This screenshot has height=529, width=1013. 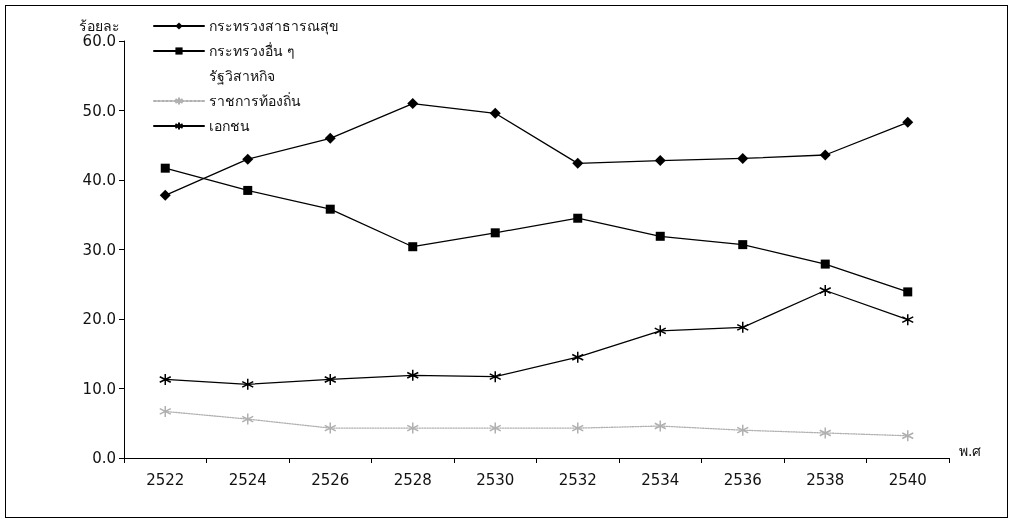 What do you see at coordinates (742, 479) in the screenshot?
I see `x-tick-label: 2536` at bounding box center [742, 479].